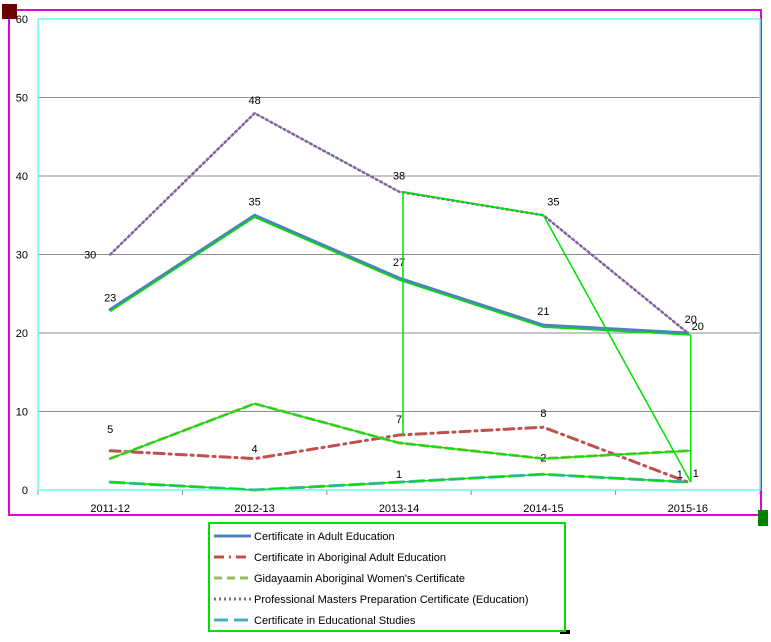  What do you see at coordinates (688, 509) in the screenshot?
I see `x-tick-label: 2015-16` at bounding box center [688, 509].